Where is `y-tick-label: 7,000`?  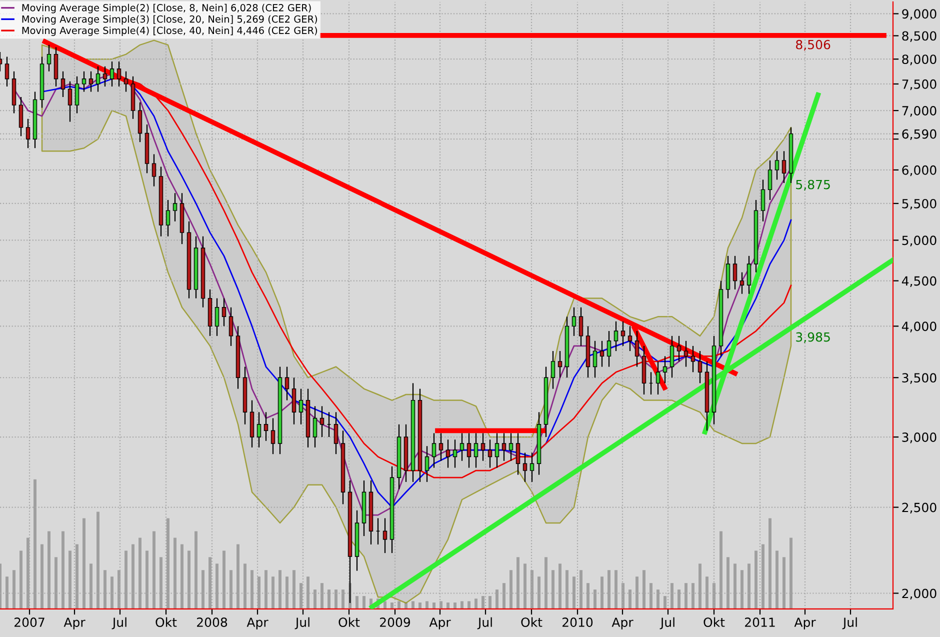
y-tick-label: 7,000 is located at coordinates (919, 111).